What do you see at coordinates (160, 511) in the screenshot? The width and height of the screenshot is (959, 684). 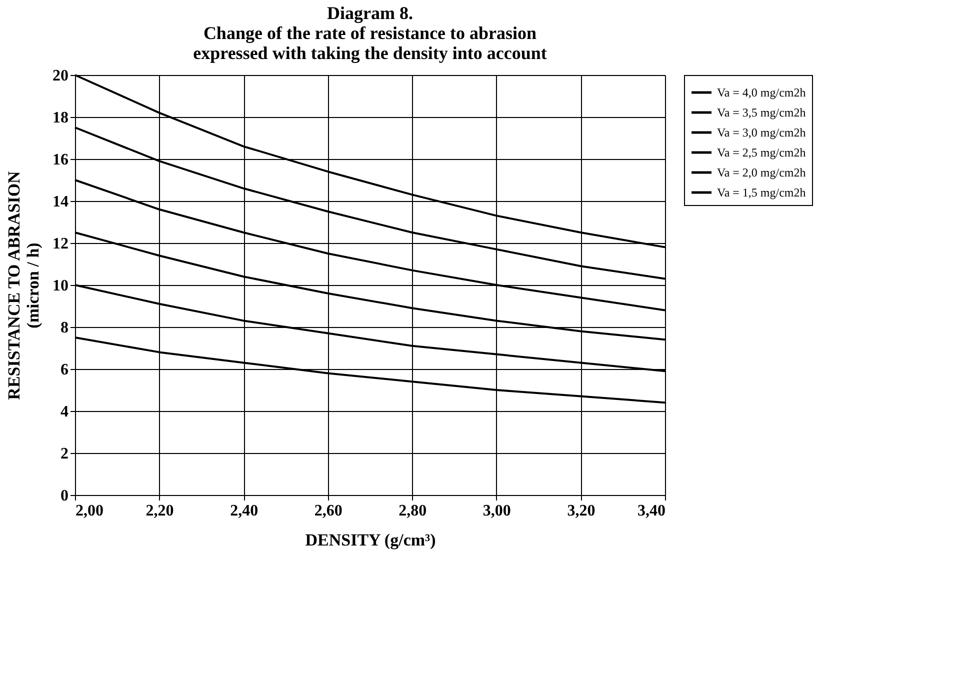 I see `x-tick-label: 2,20` at bounding box center [160, 511].